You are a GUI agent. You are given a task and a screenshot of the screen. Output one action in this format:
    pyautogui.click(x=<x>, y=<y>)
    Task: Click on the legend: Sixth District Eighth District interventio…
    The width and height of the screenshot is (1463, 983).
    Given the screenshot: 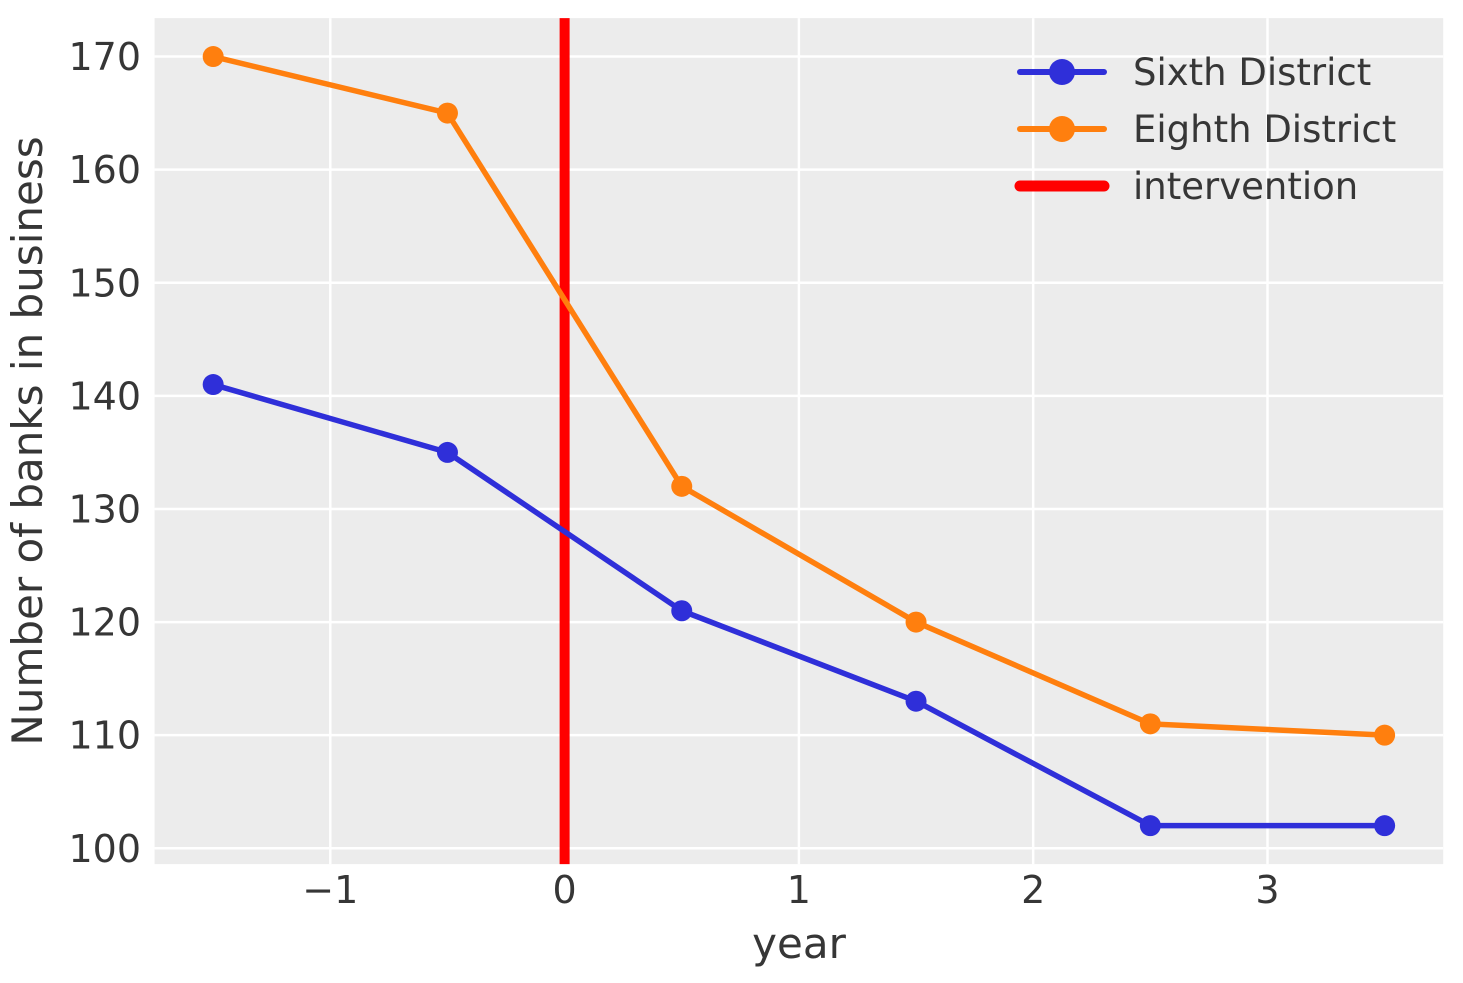 What is the action you would take?
    pyautogui.click(x=1205, y=129)
    